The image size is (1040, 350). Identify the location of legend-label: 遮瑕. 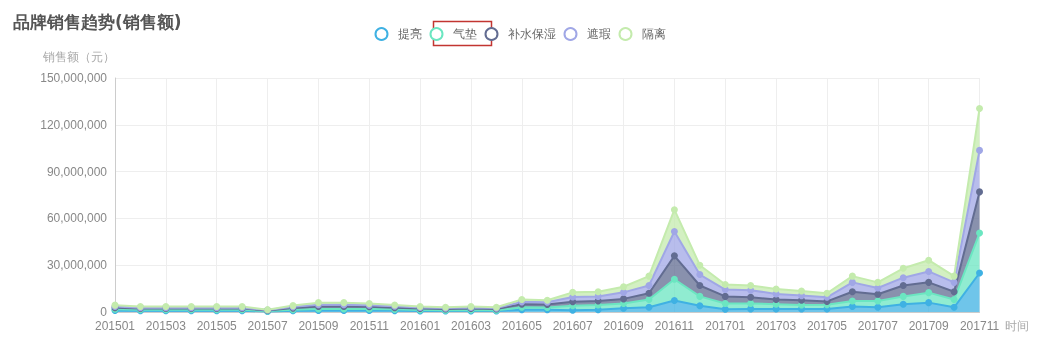
(598, 34).